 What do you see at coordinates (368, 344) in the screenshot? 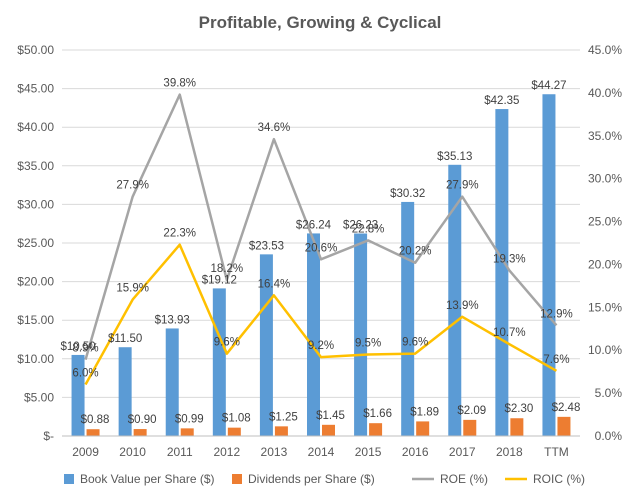
I see `roic-label: 9.5%` at bounding box center [368, 344].